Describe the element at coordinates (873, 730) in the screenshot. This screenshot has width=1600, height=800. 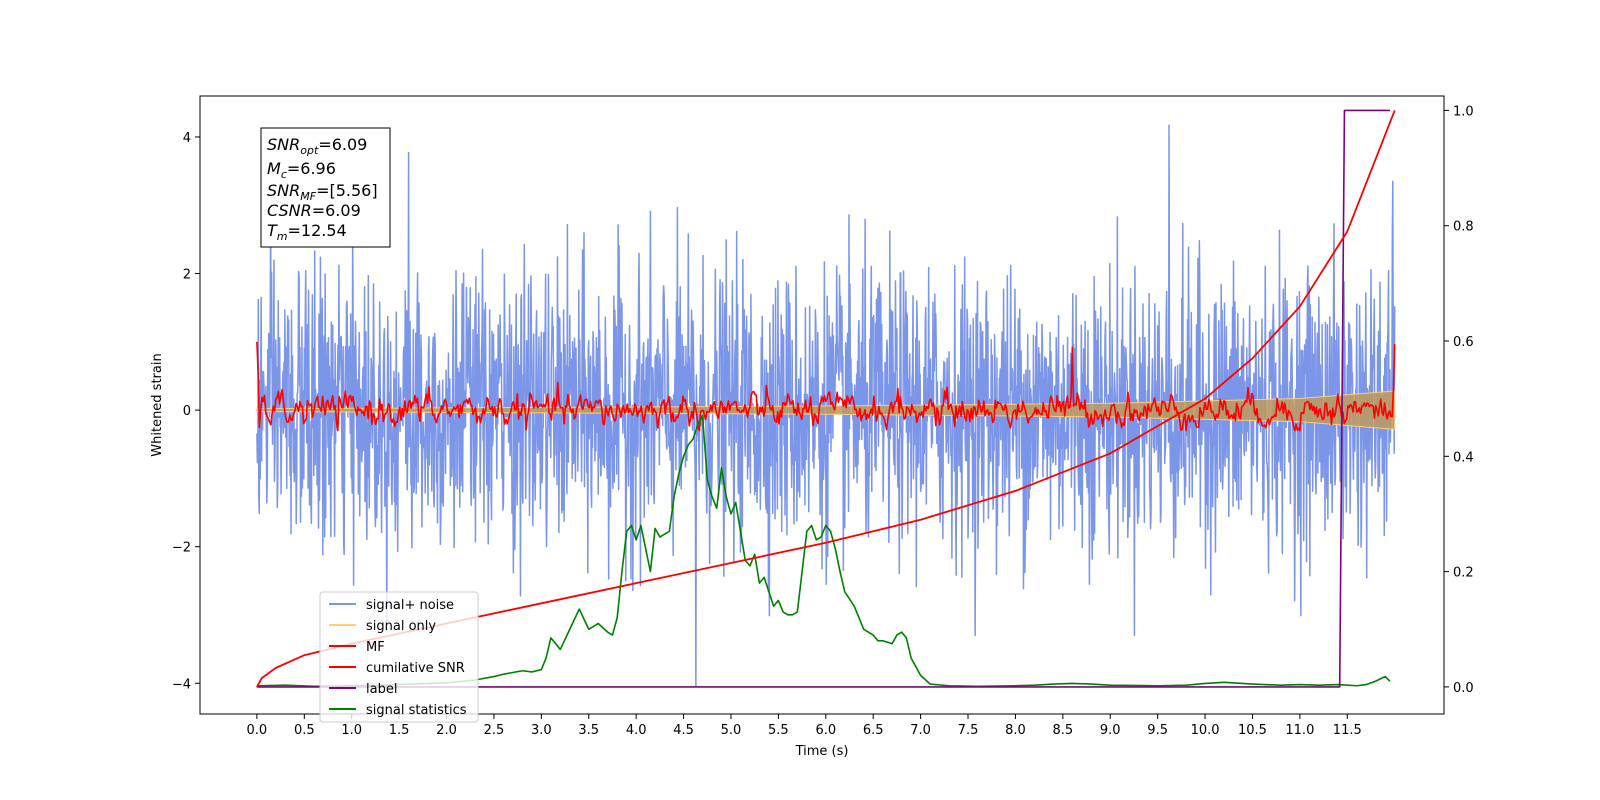
I see `x-tick-label: 6.5` at that location.